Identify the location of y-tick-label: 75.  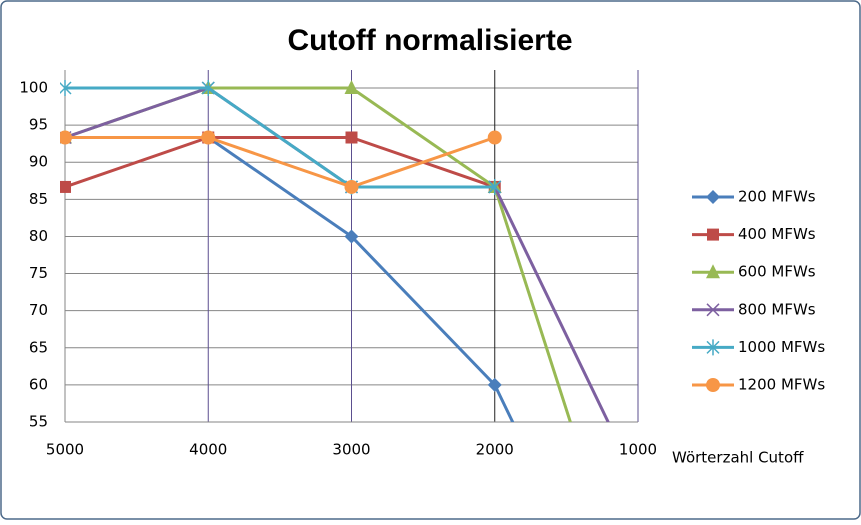
(38, 273).